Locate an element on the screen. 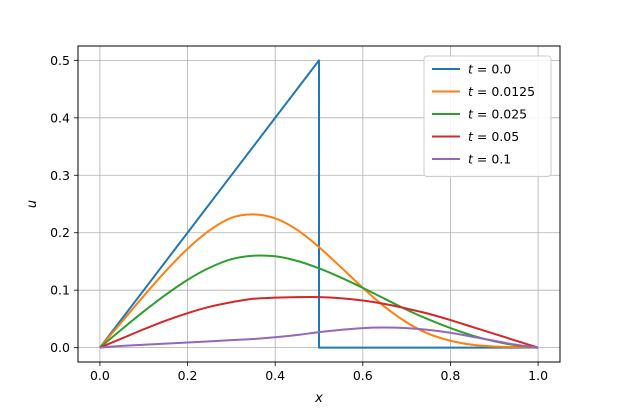 This screenshot has width=623, height=415. legend-entry-3: t = 0.05 is located at coordinates (493, 136).